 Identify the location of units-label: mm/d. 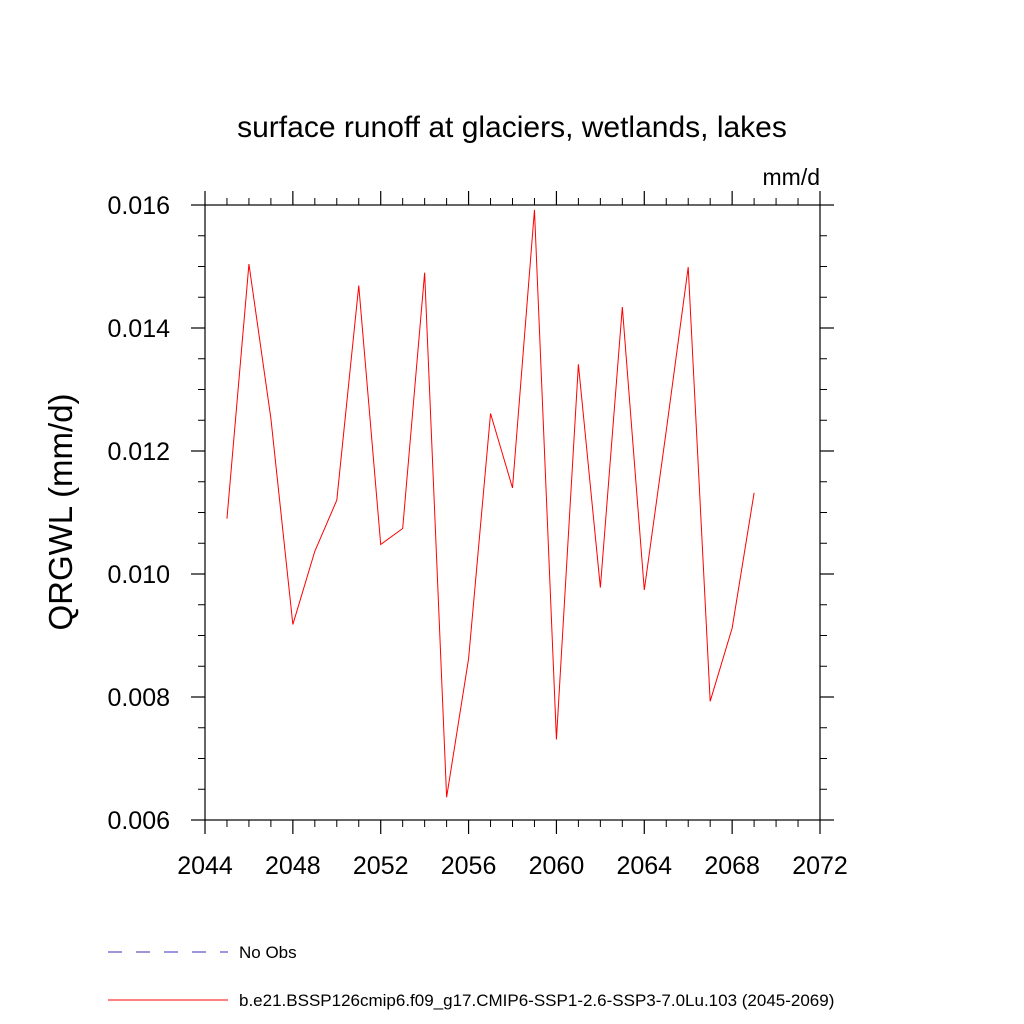
(792, 177).